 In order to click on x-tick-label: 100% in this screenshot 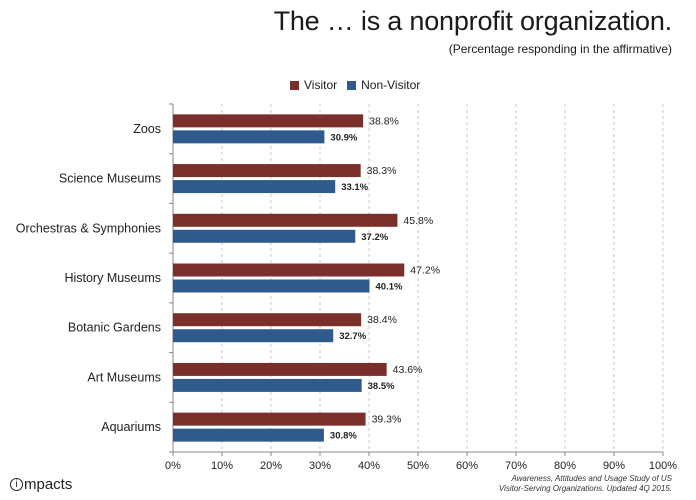, I will do `click(663, 466)`.